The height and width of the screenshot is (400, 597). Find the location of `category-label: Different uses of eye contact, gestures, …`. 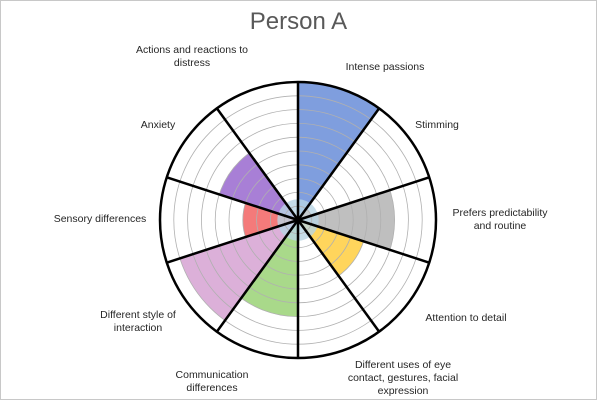

category-label: Different uses of eye contact, gestures, … is located at coordinates (403, 378).